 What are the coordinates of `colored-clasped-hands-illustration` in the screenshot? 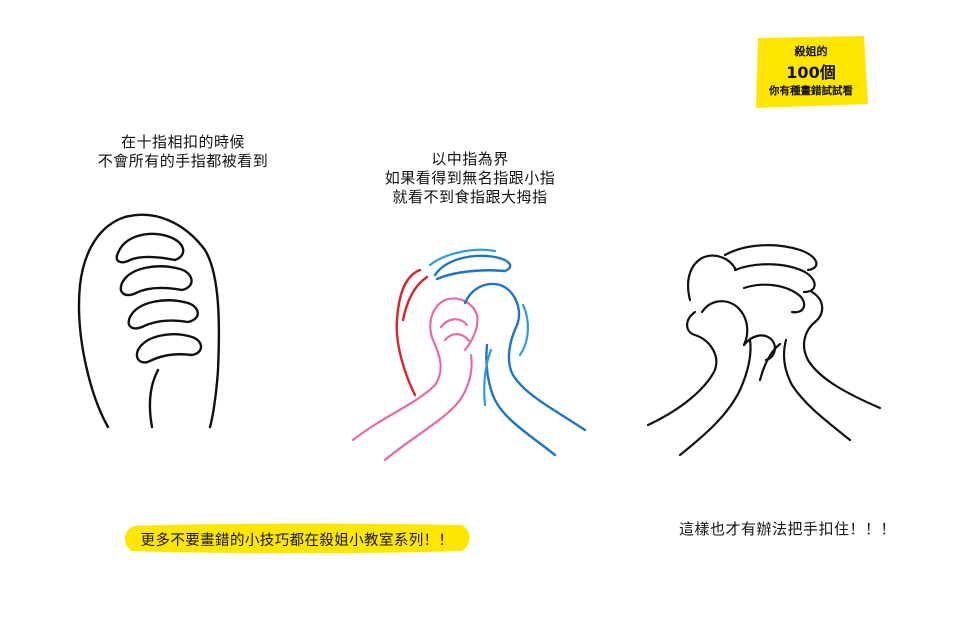 It's located at (469, 355).